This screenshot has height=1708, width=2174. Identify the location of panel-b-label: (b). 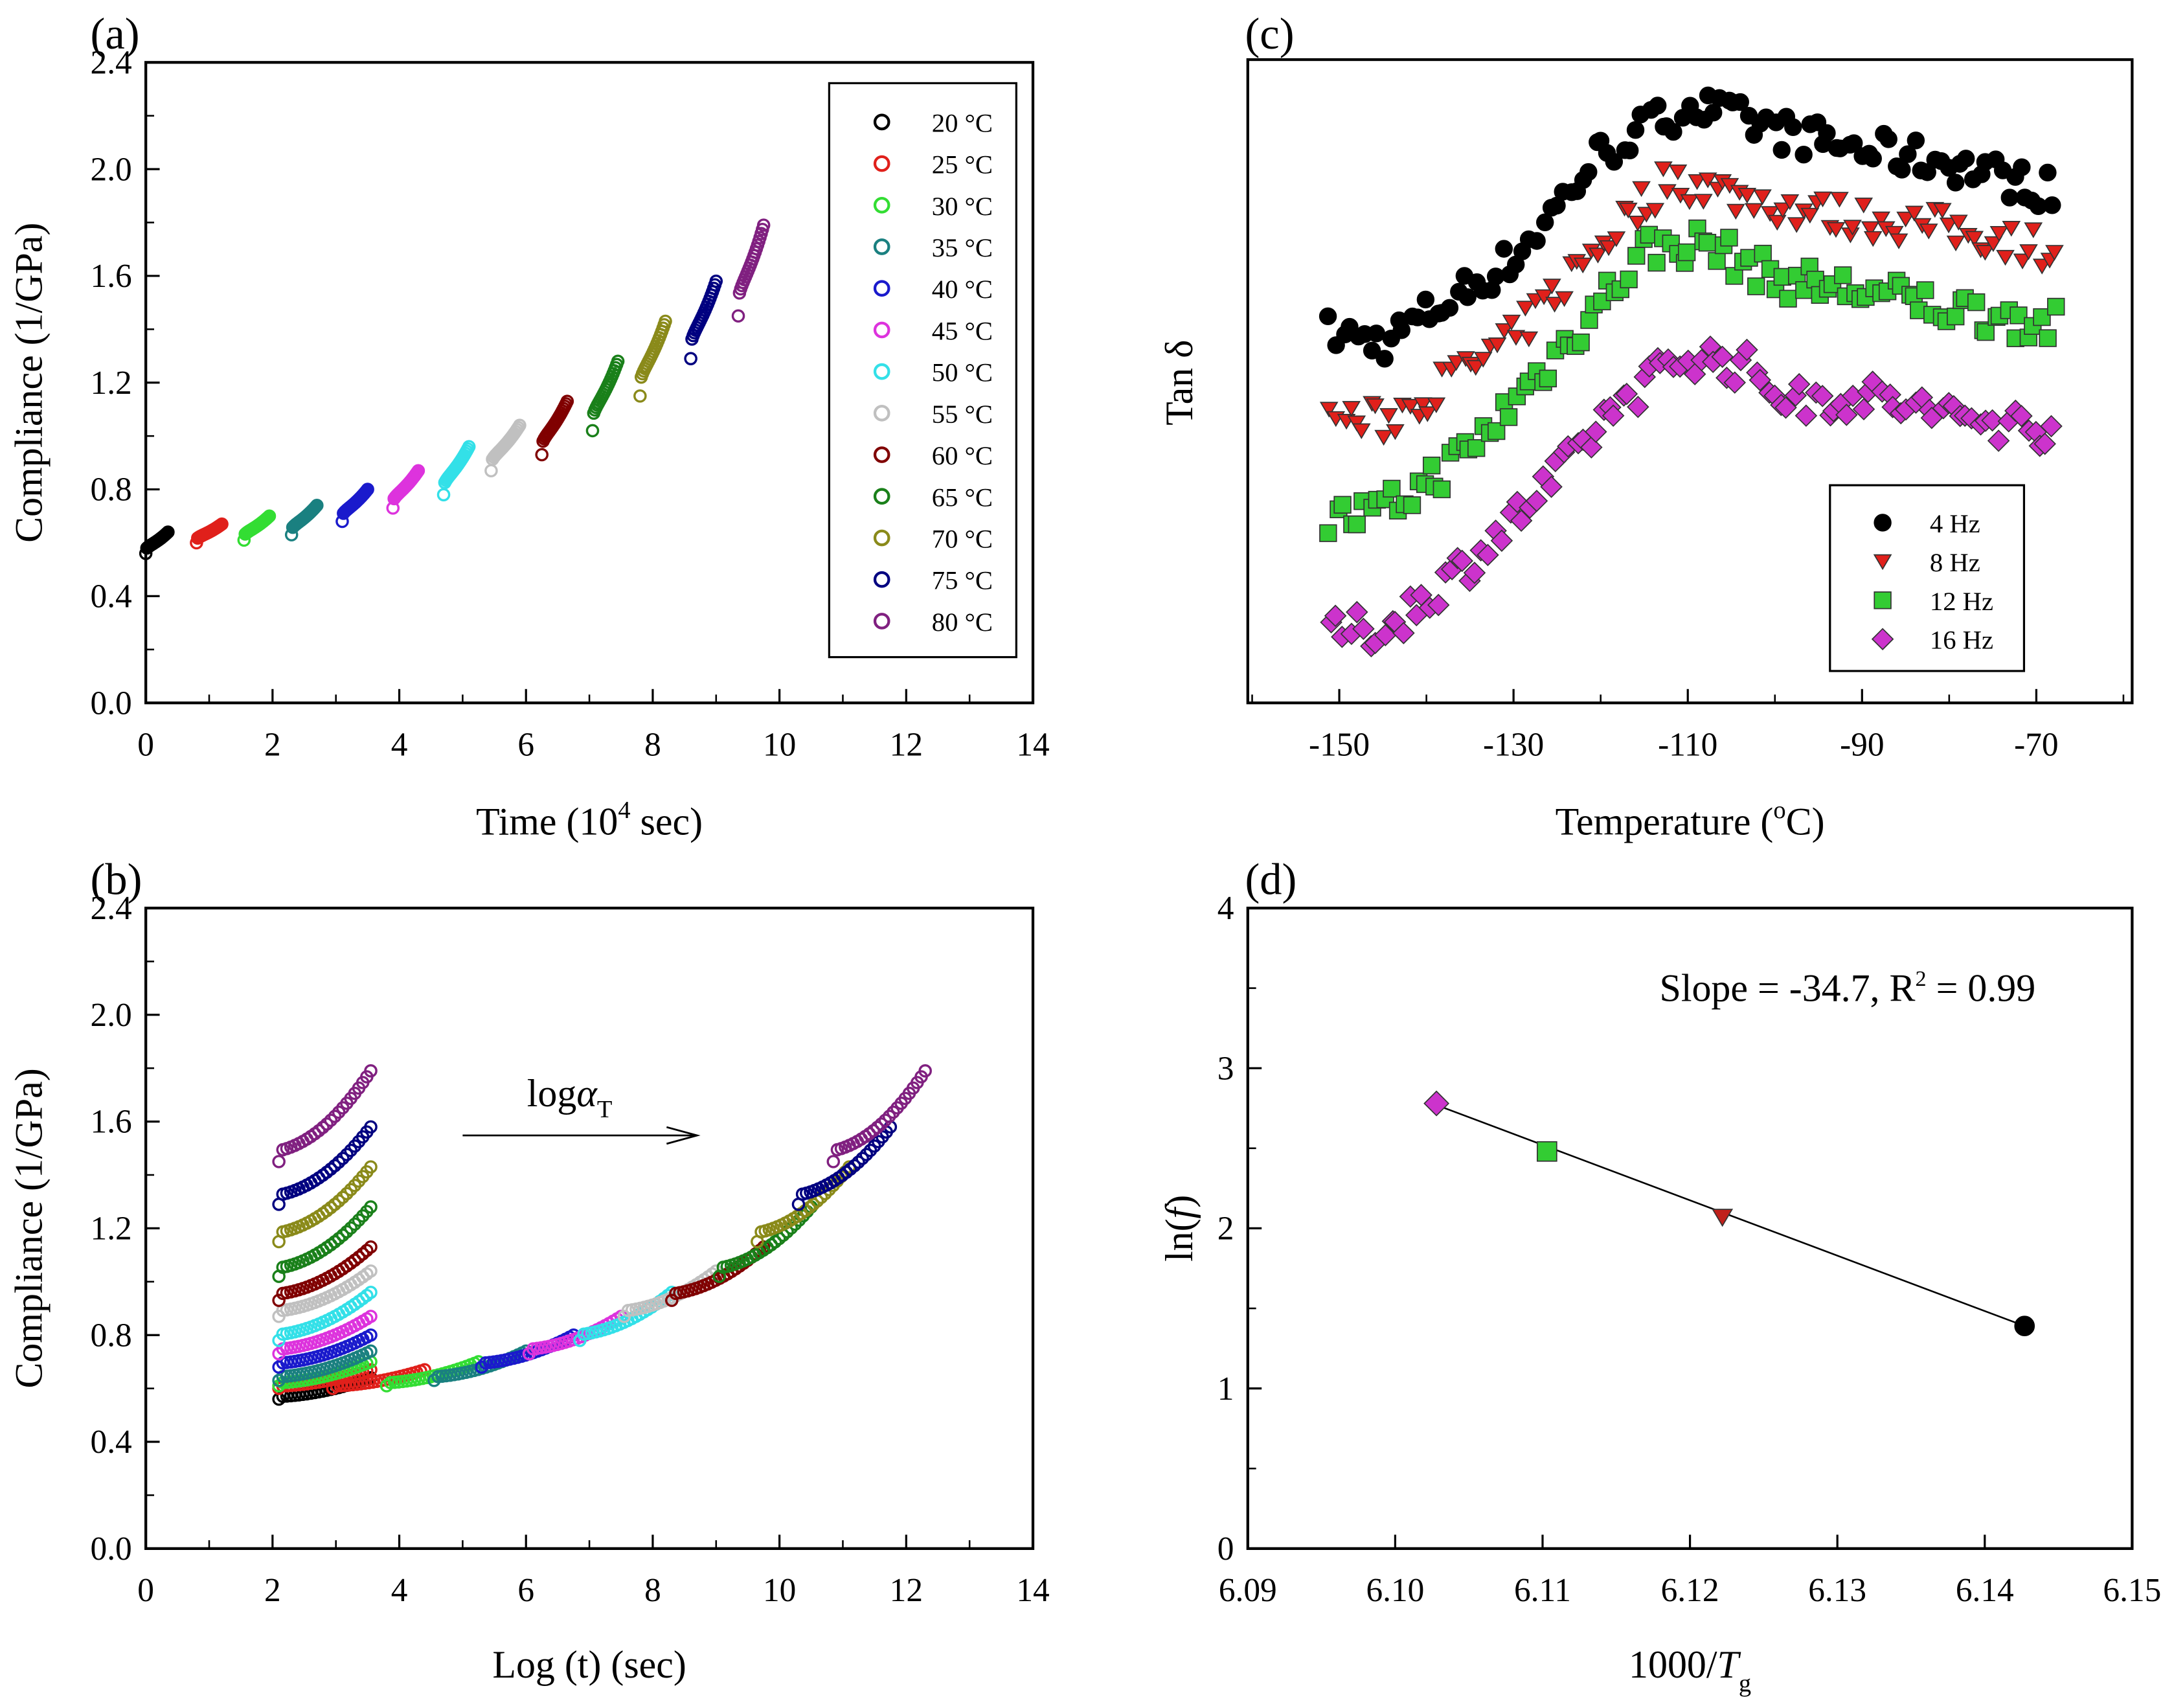
(117, 879).